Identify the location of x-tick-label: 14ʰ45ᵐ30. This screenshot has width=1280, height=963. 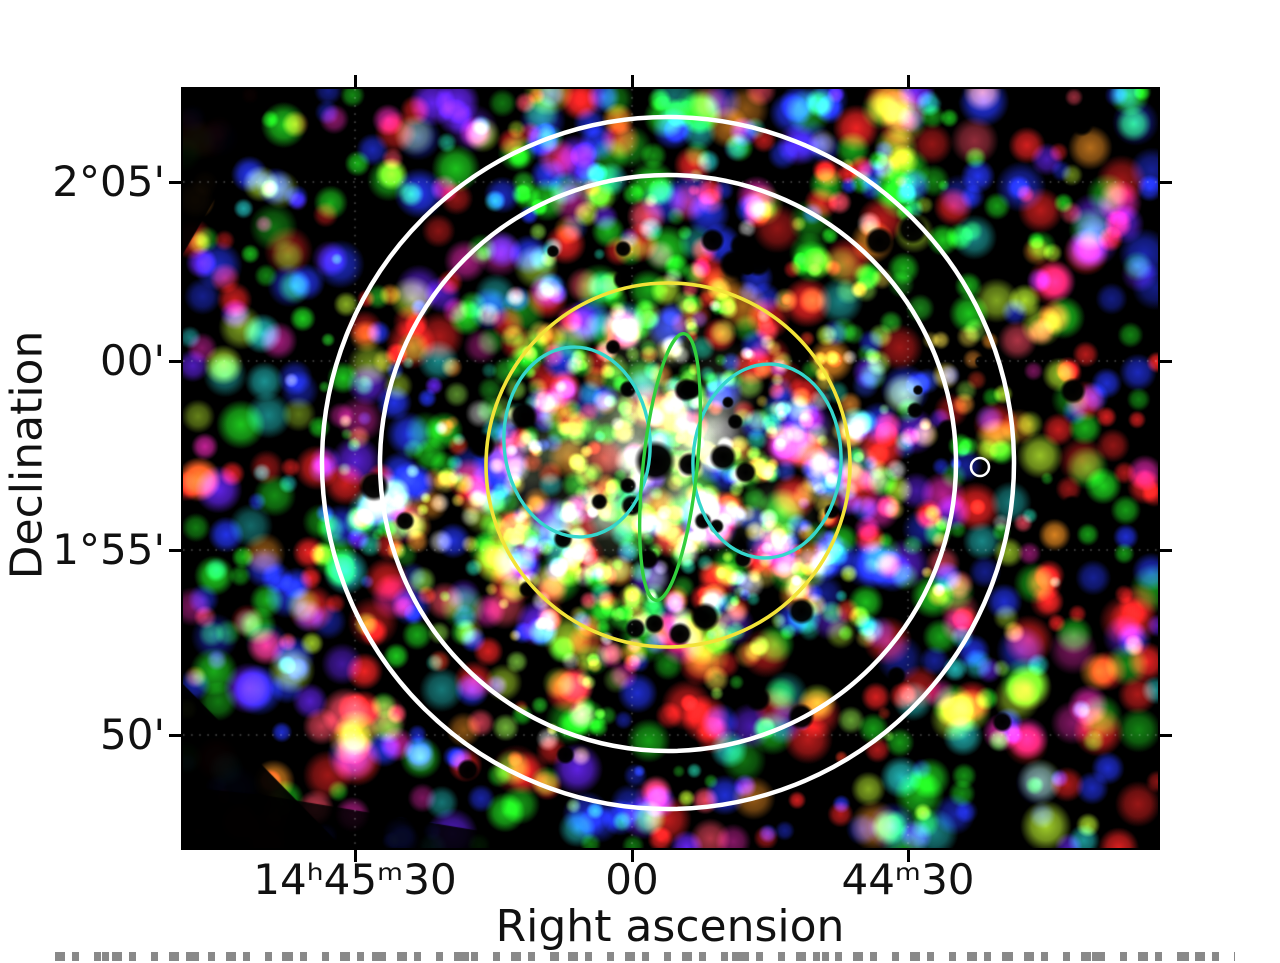
(355, 879).